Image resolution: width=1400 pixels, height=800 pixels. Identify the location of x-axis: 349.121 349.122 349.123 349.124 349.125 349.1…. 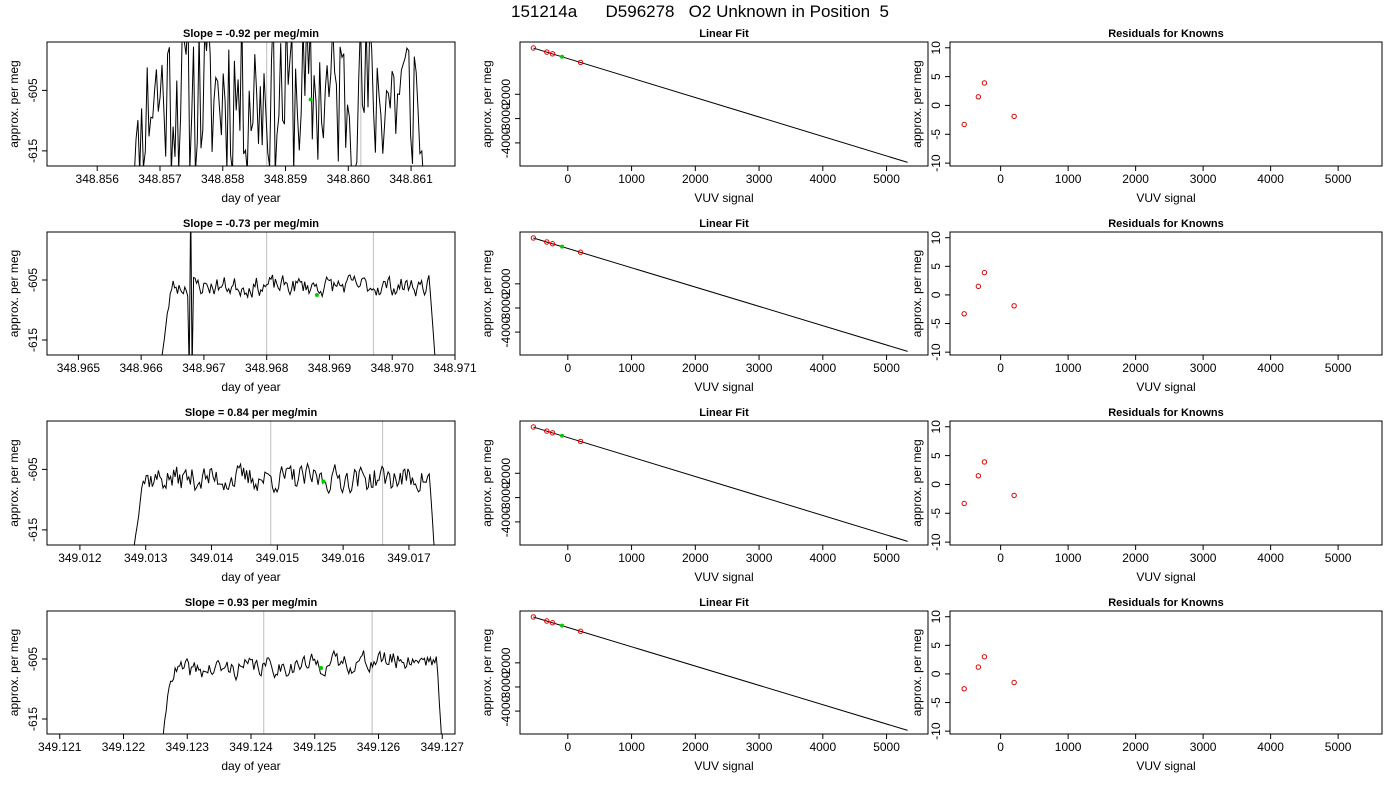
(251, 744).